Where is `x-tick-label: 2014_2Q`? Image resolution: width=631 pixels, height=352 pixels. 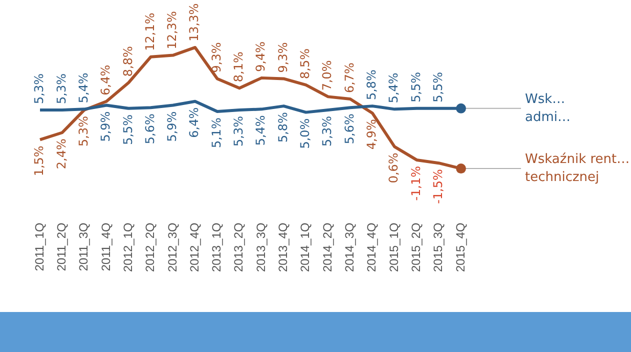 x-tick-label: 2014_2Q is located at coordinates (327, 247).